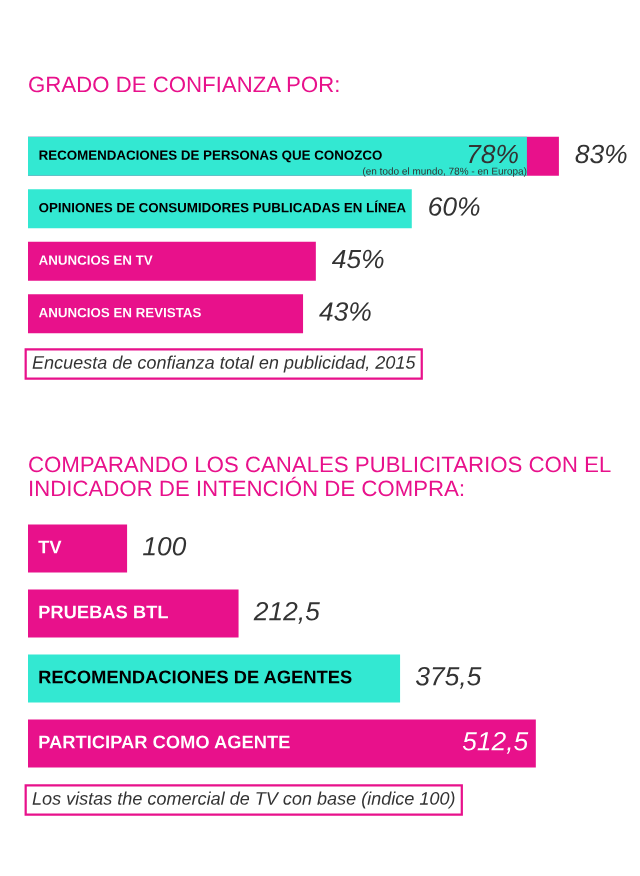 This screenshot has height=876, width=640. I want to click on y-tick-label: PARTICIPAR COMO AGENTE, so click(164, 742).